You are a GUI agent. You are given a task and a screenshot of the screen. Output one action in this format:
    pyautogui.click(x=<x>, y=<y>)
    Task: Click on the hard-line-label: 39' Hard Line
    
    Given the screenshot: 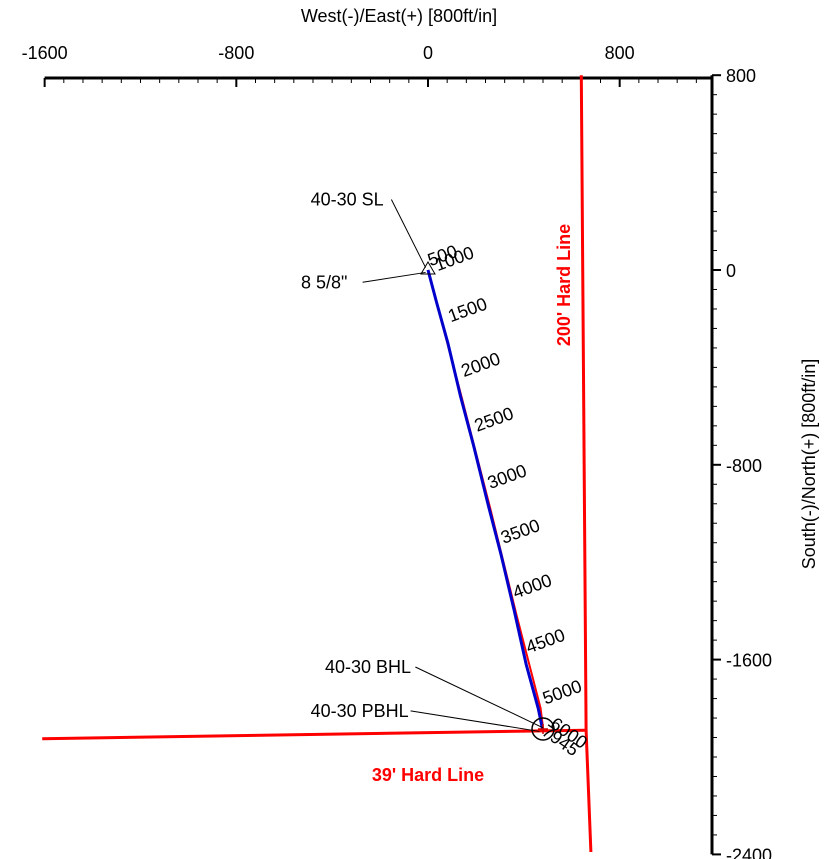 What is the action you would take?
    pyautogui.click(x=428, y=775)
    